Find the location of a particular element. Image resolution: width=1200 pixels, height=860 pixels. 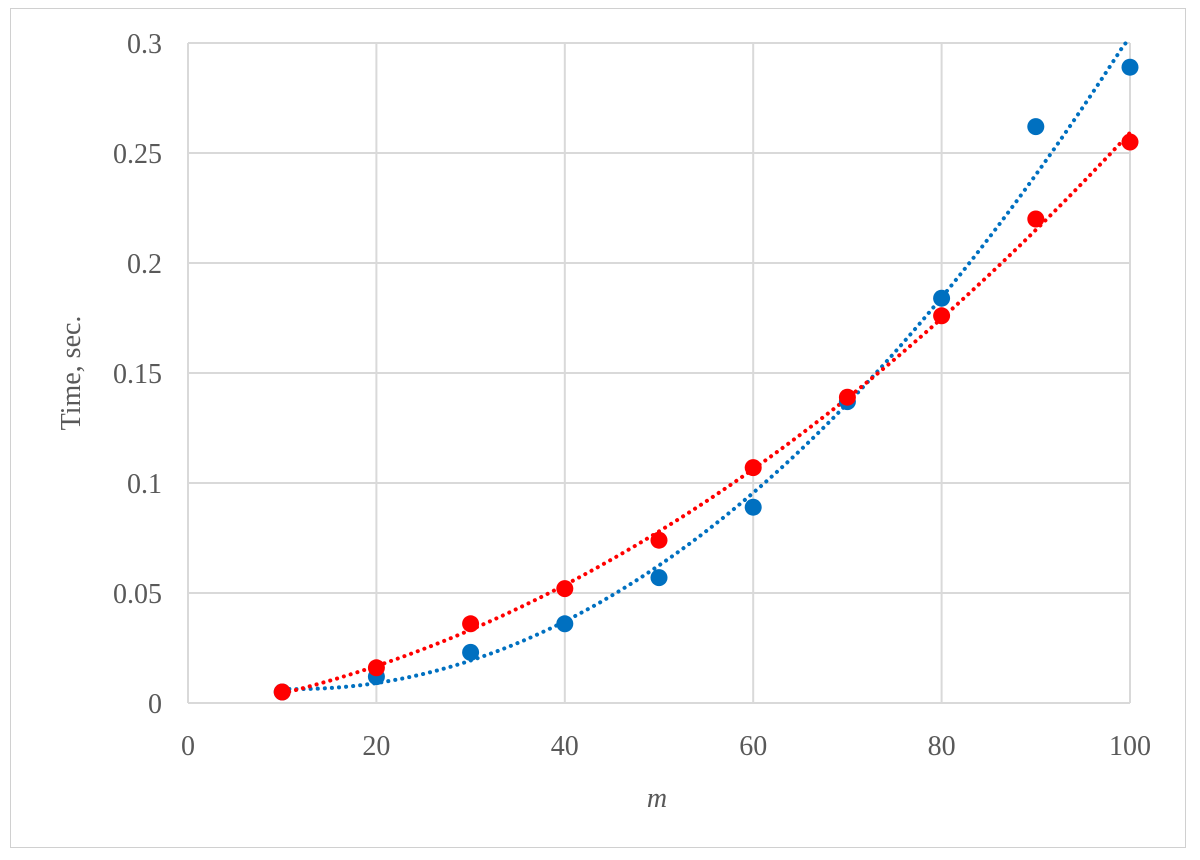

y-tick-label: 0.05 is located at coordinates (137, 594).